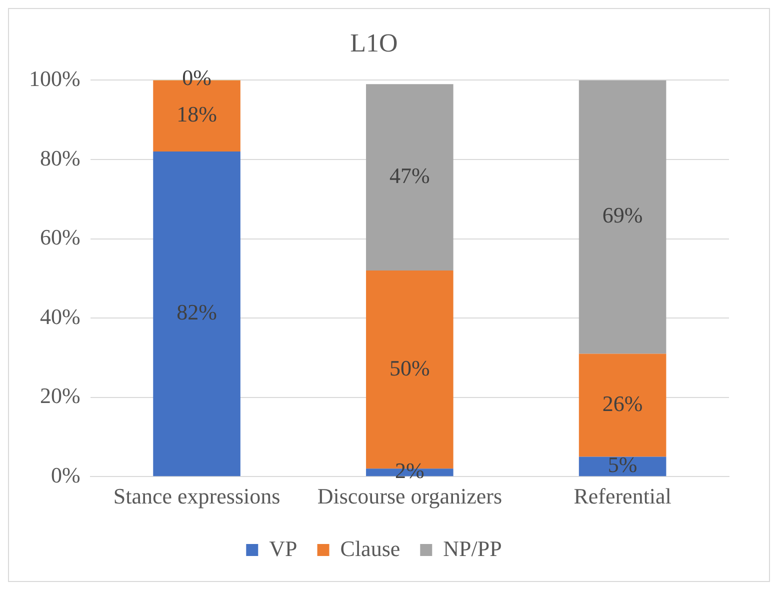 Image resolution: width=777 pixels, height=590 pixels. What do you see at coordinates (283, 548) in the screenshot?
I see `legend-label: VP` at bounding box center [283, 548].